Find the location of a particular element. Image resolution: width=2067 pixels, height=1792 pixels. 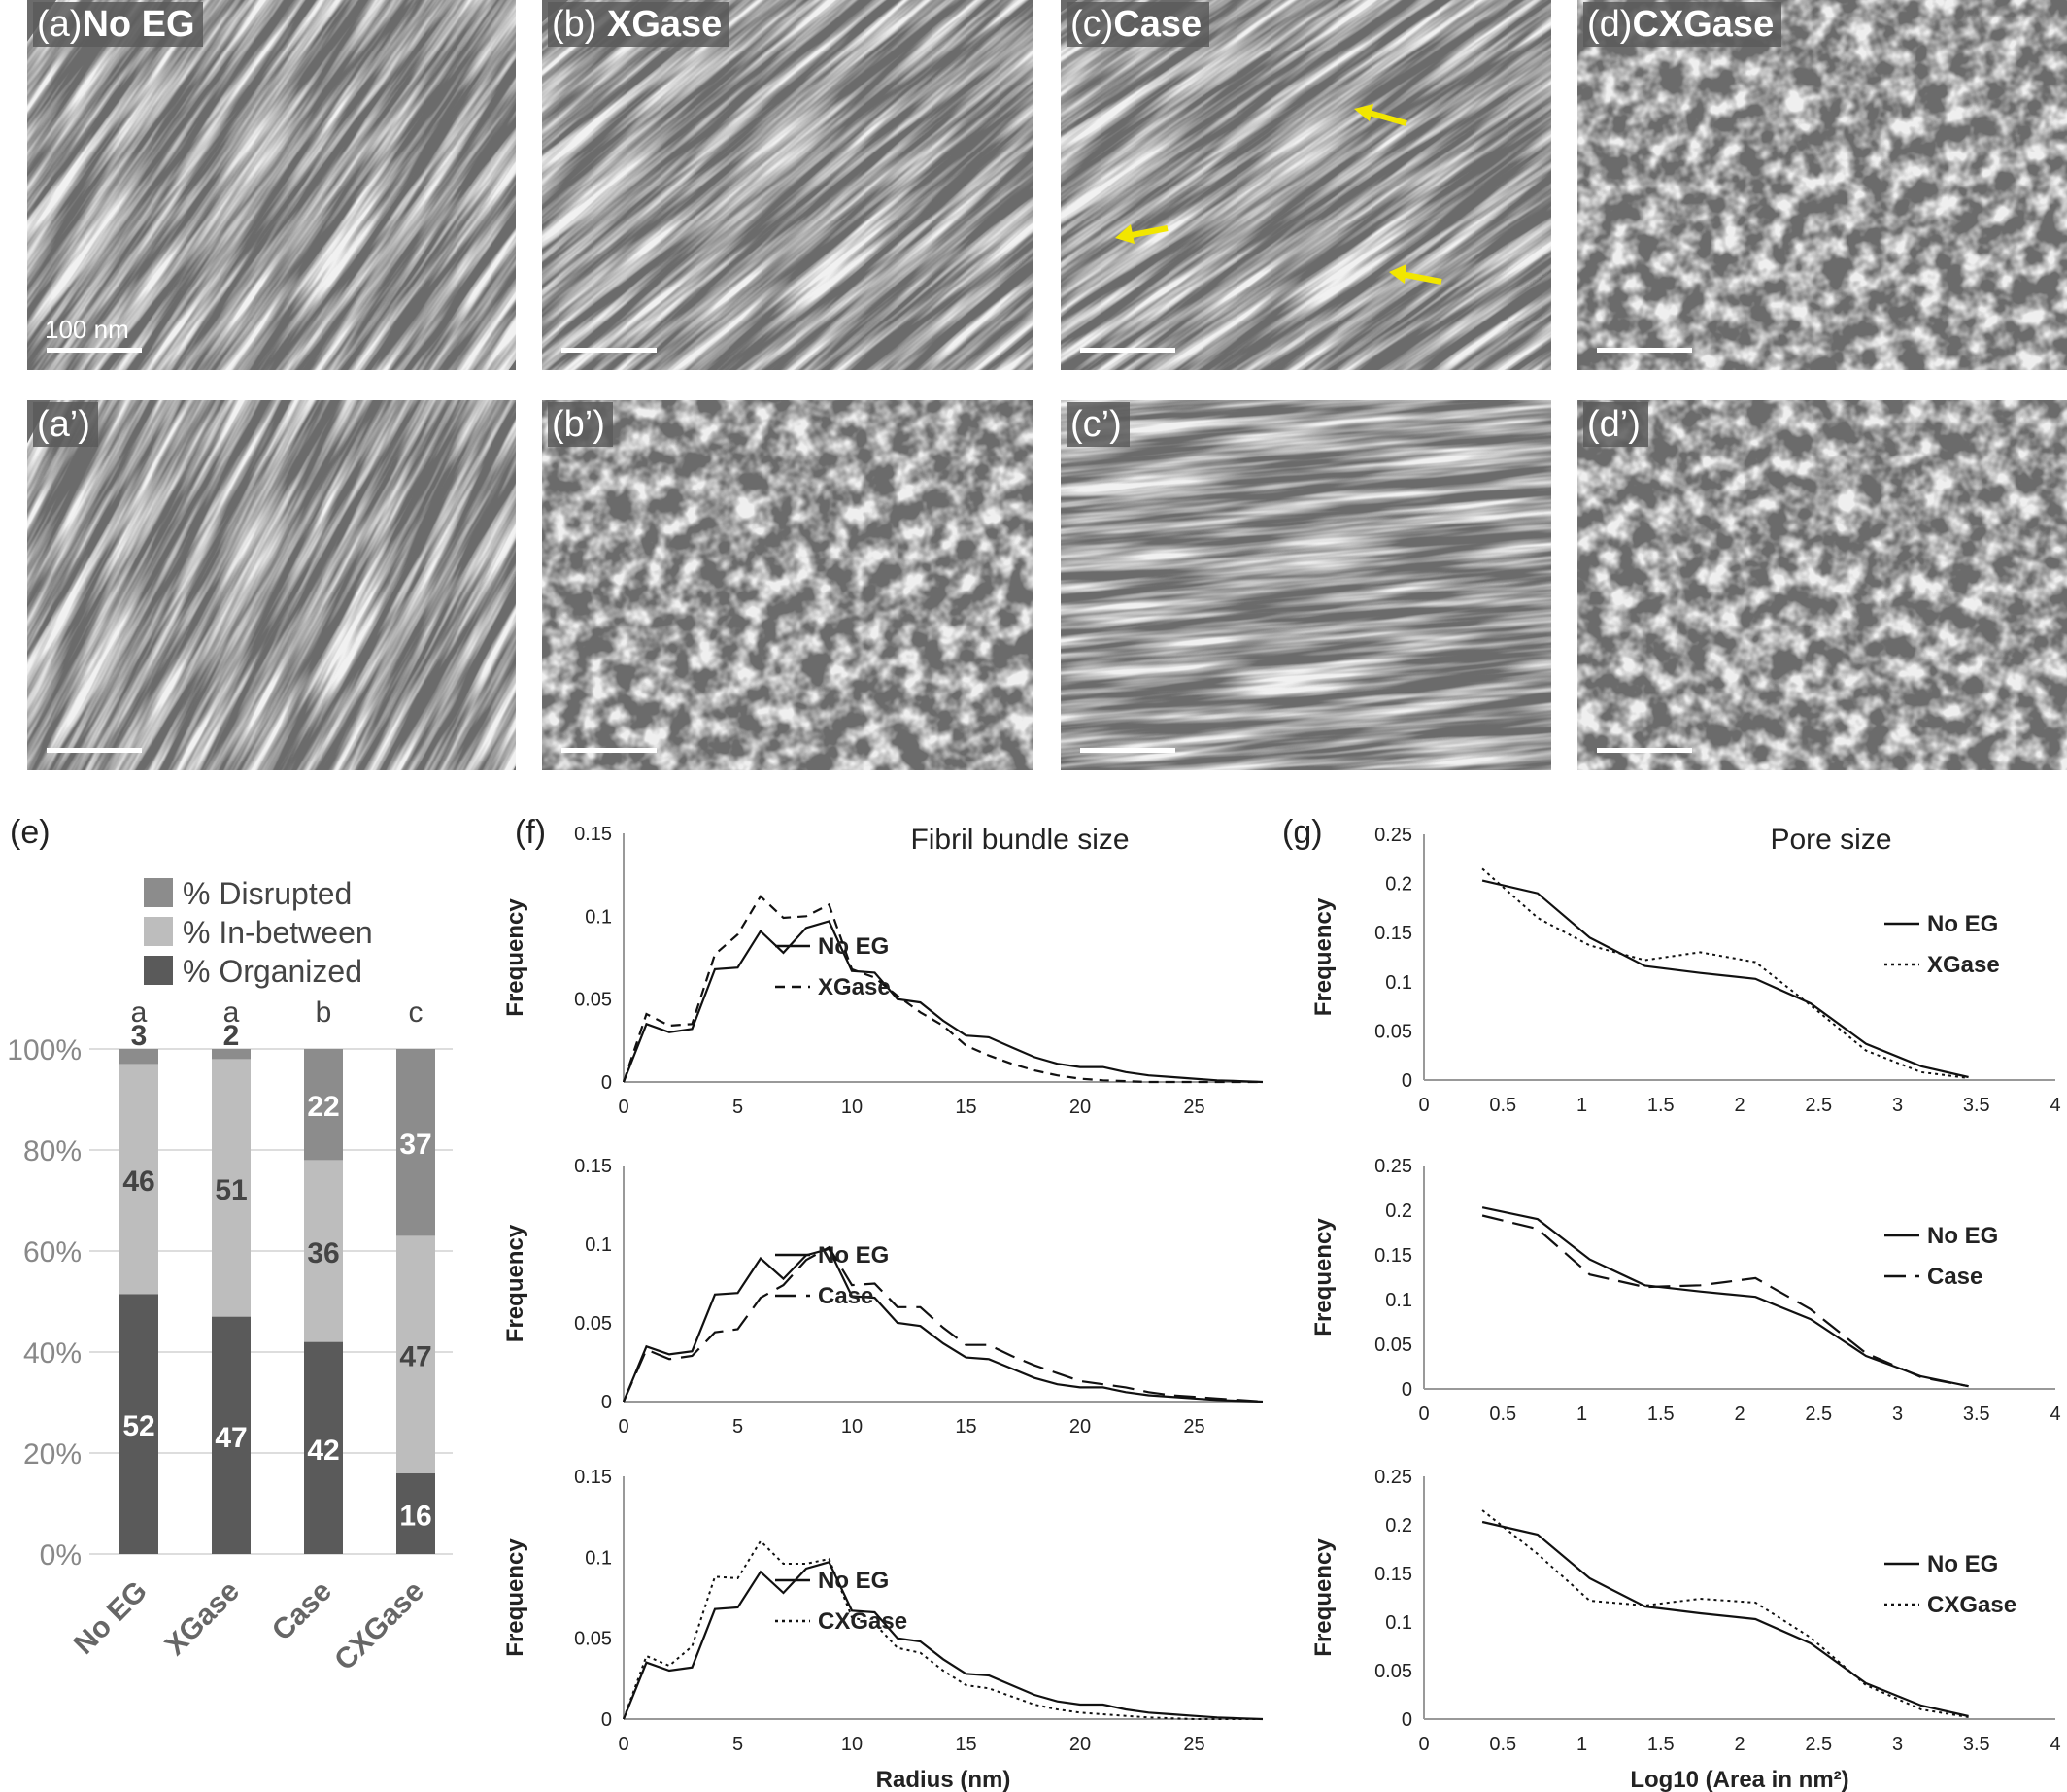

legend-swatch is located at coordinates (158, 931).